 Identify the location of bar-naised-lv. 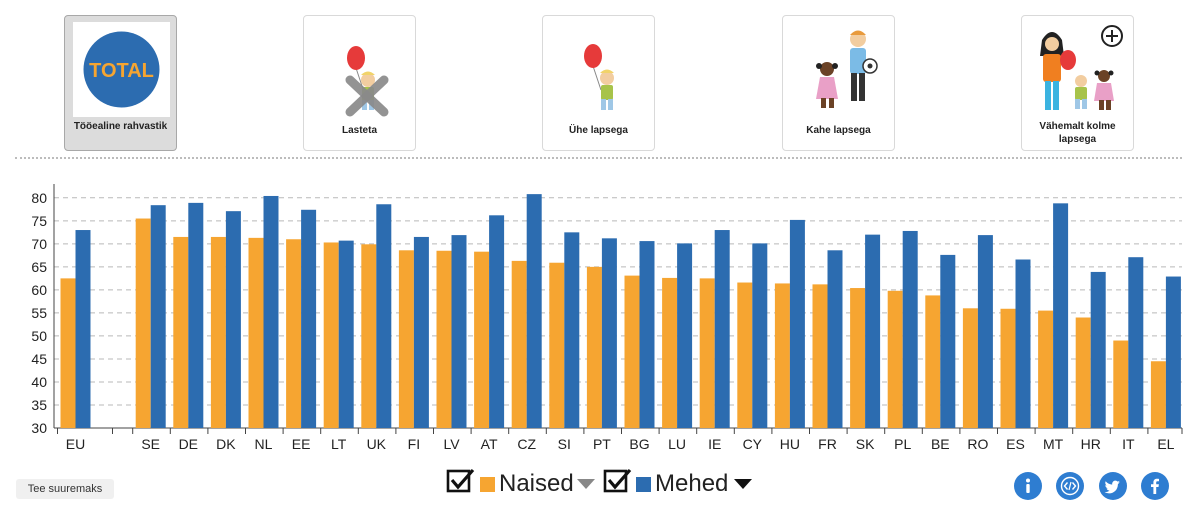
(444, 339).